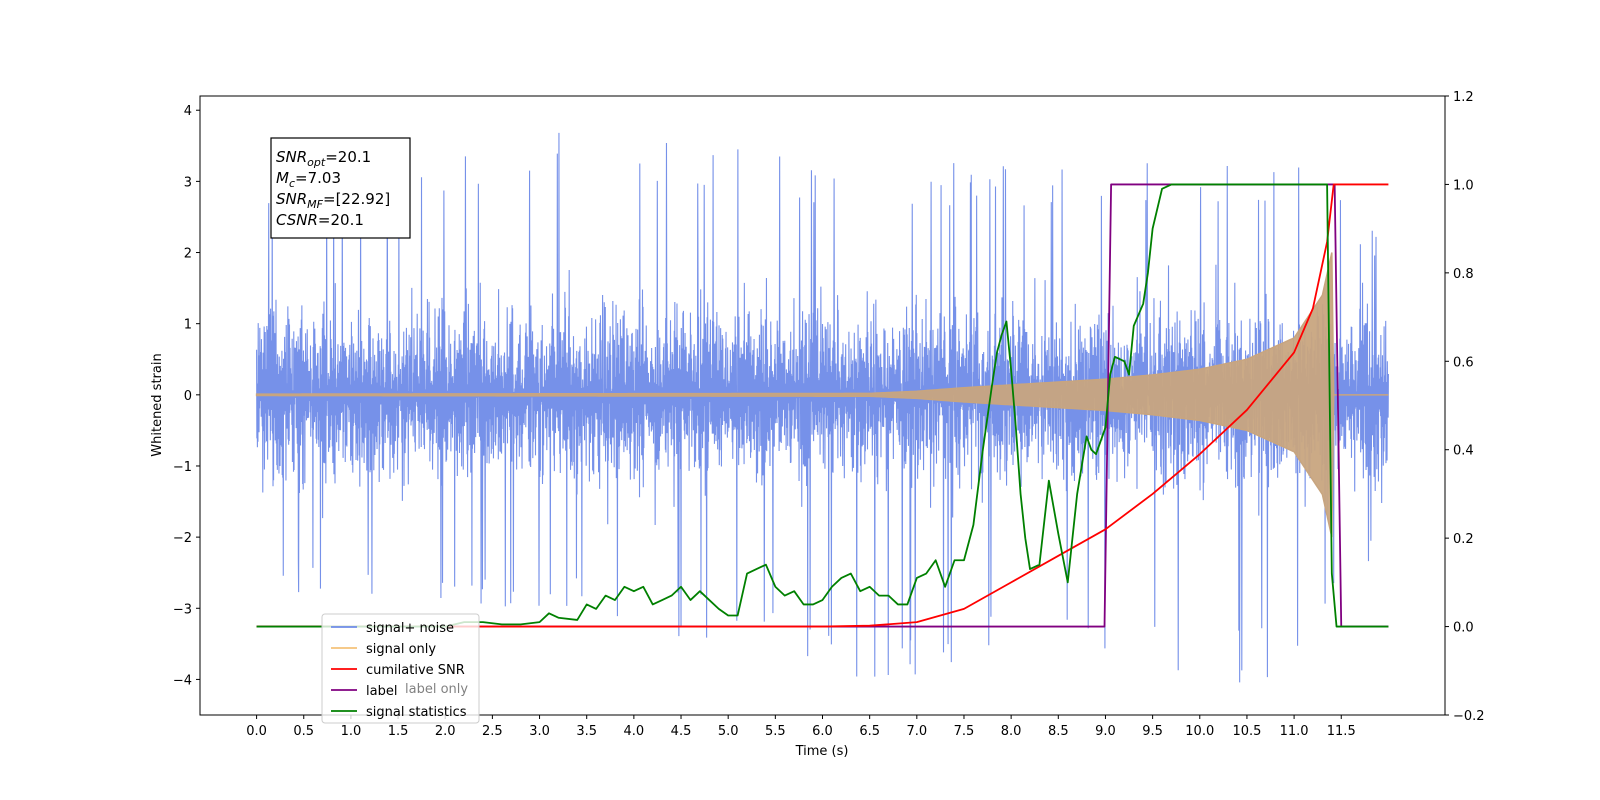 The height and width of the screenshot is (800, 1600). Describe the element at coordinates (256, 731) in the screenshot. I see `x-tick-label: 0.0` at that location.